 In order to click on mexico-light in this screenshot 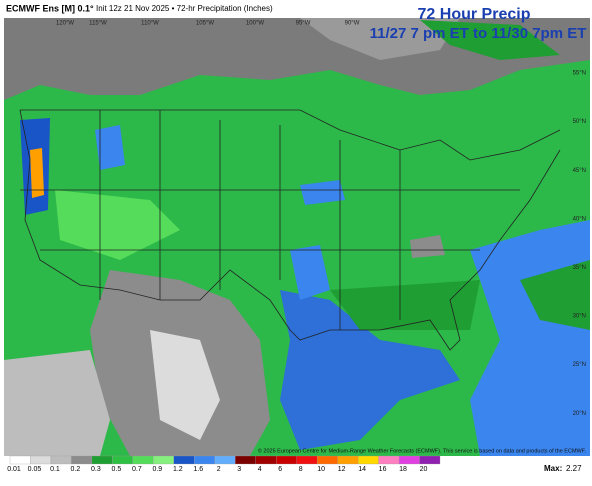, I will do `click(185, 385)`.